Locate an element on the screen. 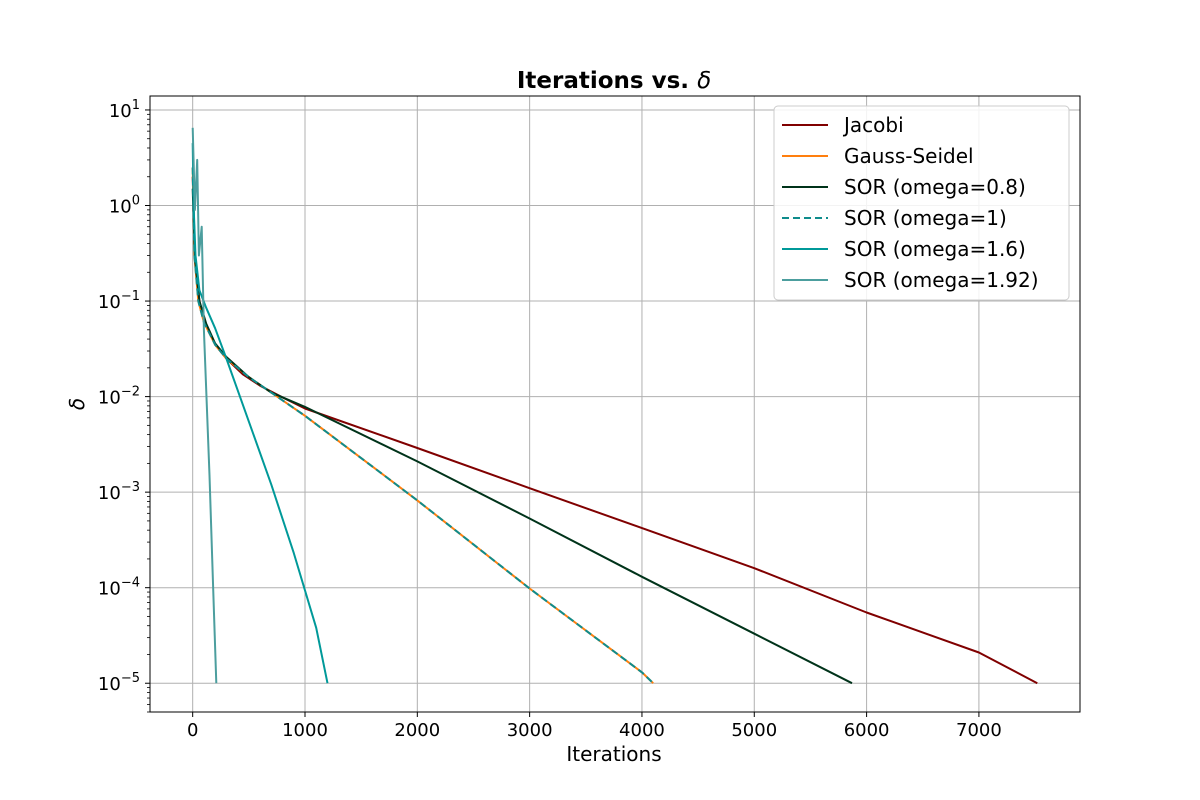  y-tick-label: 10⁻⁵ is located at coordinates (119, 683).